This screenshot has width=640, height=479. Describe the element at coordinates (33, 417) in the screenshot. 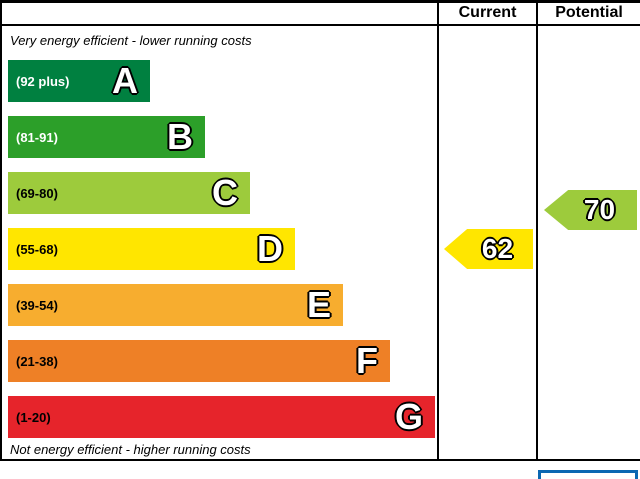

I see `band-g-range: (1-20)` at that location.